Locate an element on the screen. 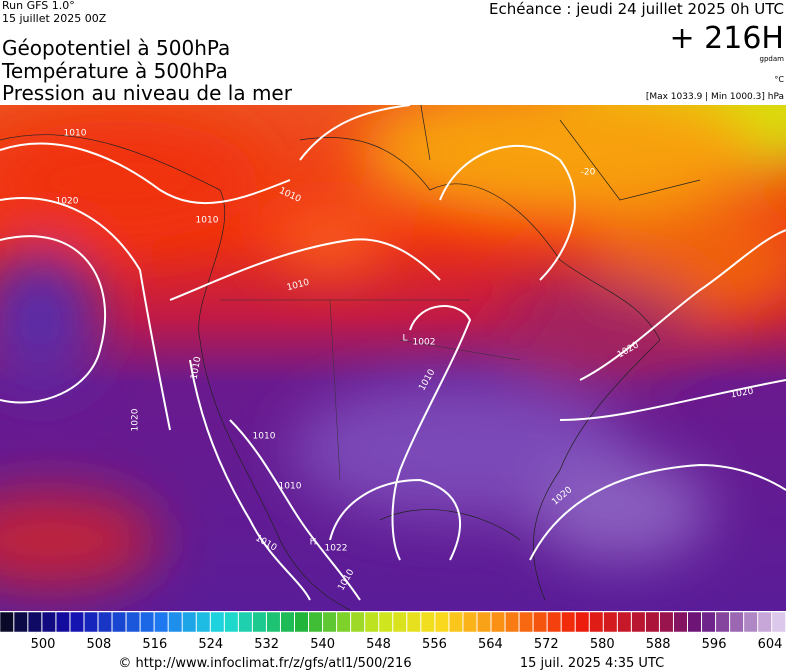  colorbar-tick-label: 500 is located at coordinates (43, 644).